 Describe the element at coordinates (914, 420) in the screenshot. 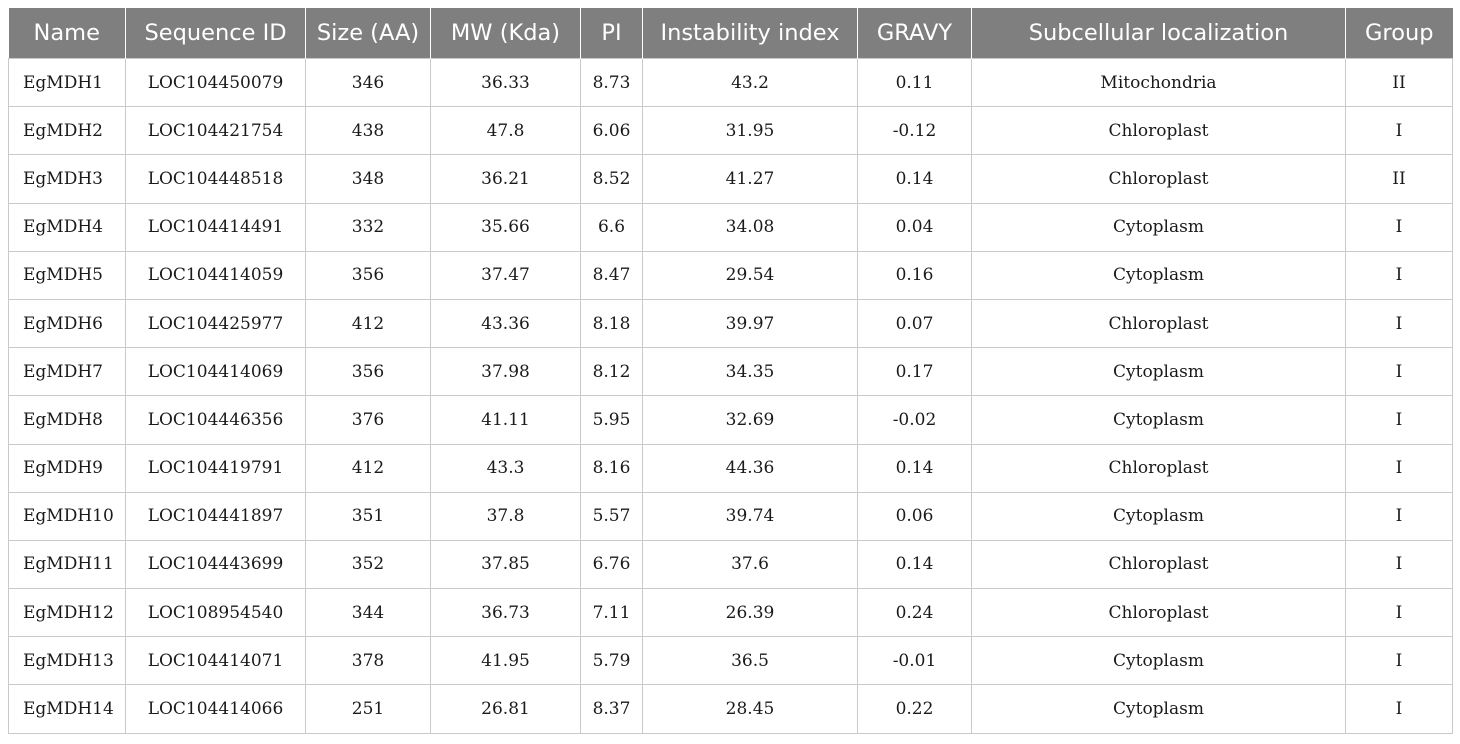

I see `cell-gravy: -0.02` at that location.